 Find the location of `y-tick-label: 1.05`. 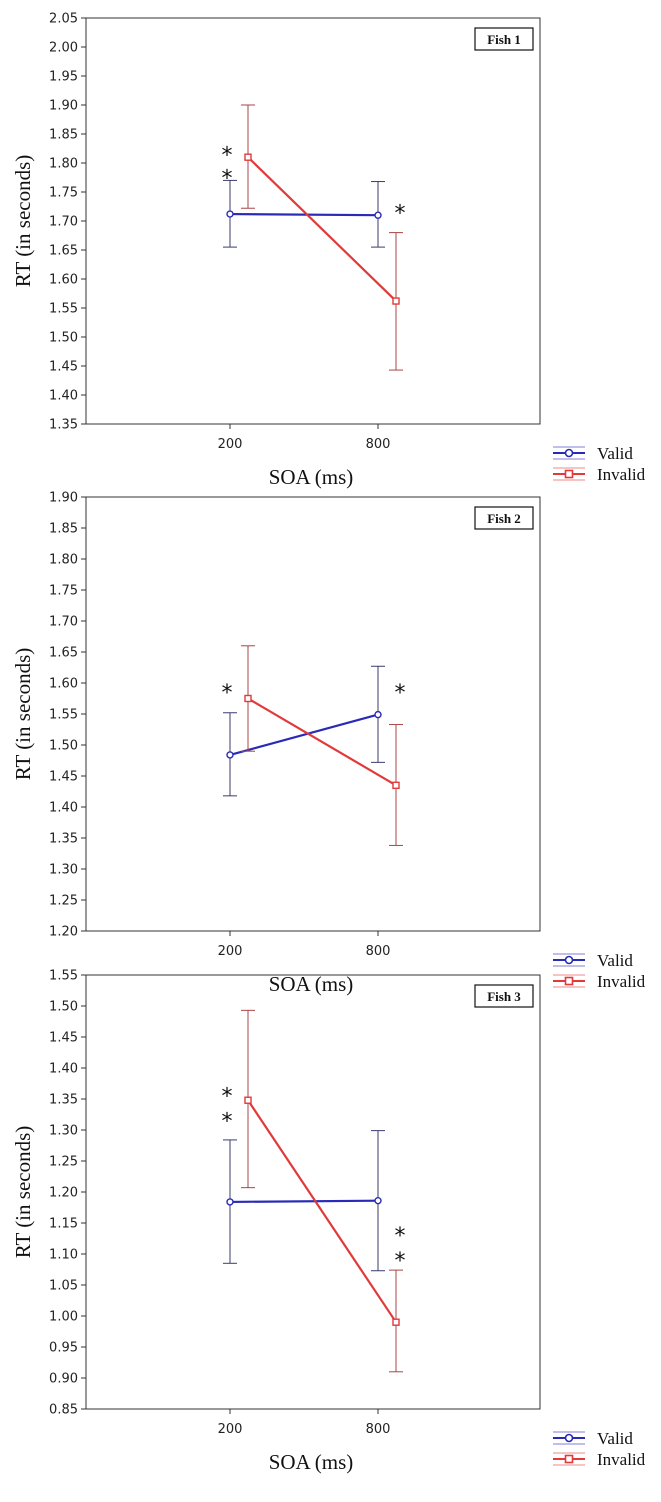

y-tick-label: 1.05 is located at coordinates (63, 1286).